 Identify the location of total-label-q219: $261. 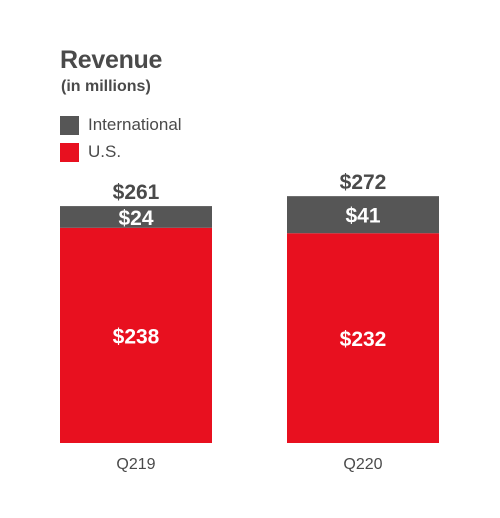
(136, 192).